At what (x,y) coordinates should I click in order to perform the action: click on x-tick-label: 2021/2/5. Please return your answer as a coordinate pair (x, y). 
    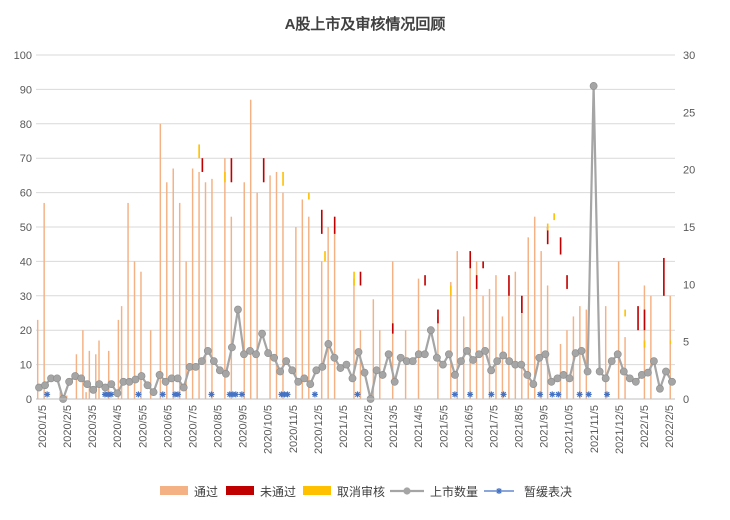
    Looking at the image, I should click on (369, 426).